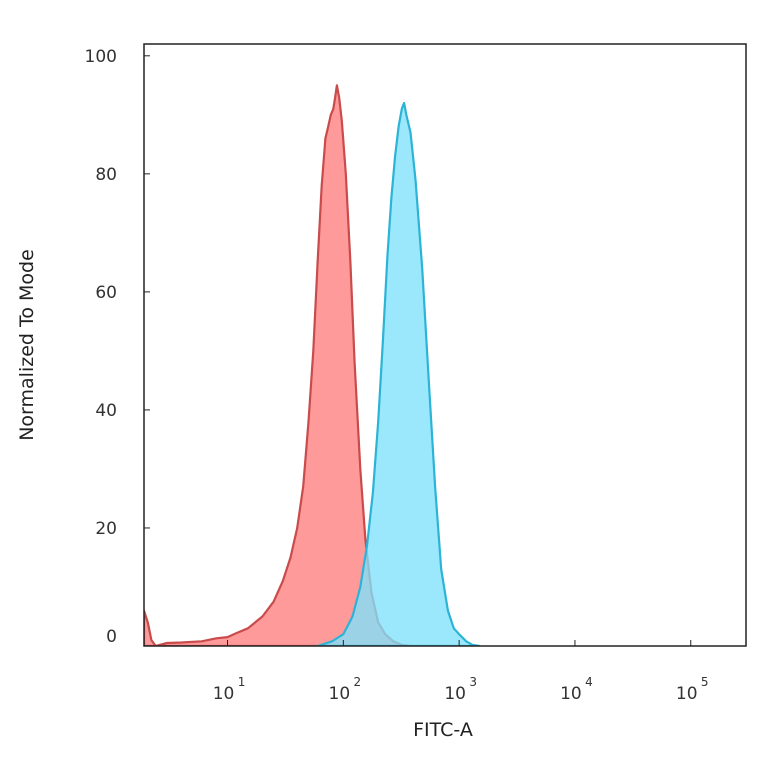 The height and width of the screenshot is (764, 764). What do you see at coordinates (242, 682) in the screenshot?
I see `x-tick-exponent: 1` at bounding box center [242, 682].